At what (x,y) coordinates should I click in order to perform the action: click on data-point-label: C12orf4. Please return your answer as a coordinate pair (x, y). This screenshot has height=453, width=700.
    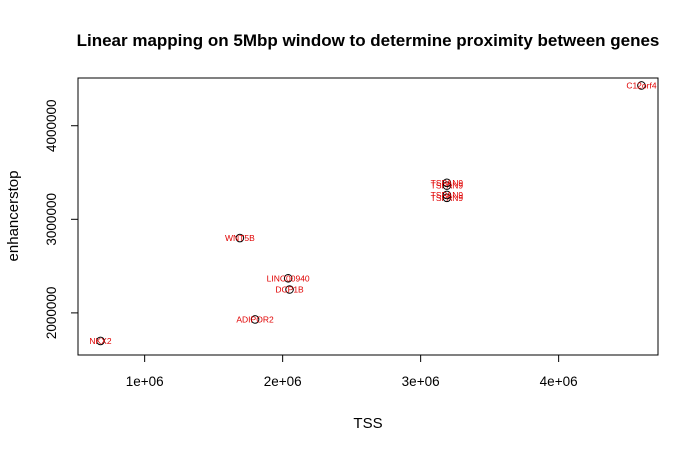
    Looking at the image, I should click on (641, 85).